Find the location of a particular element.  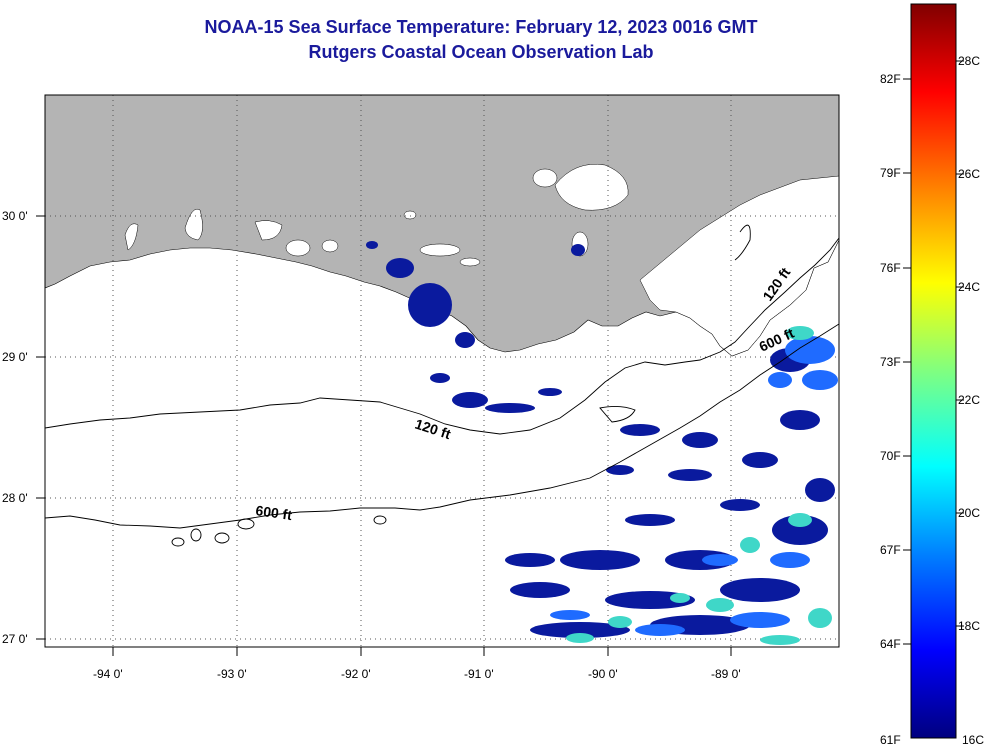

lon-tick-label: -92 0' is located at coordinates (356, 674).